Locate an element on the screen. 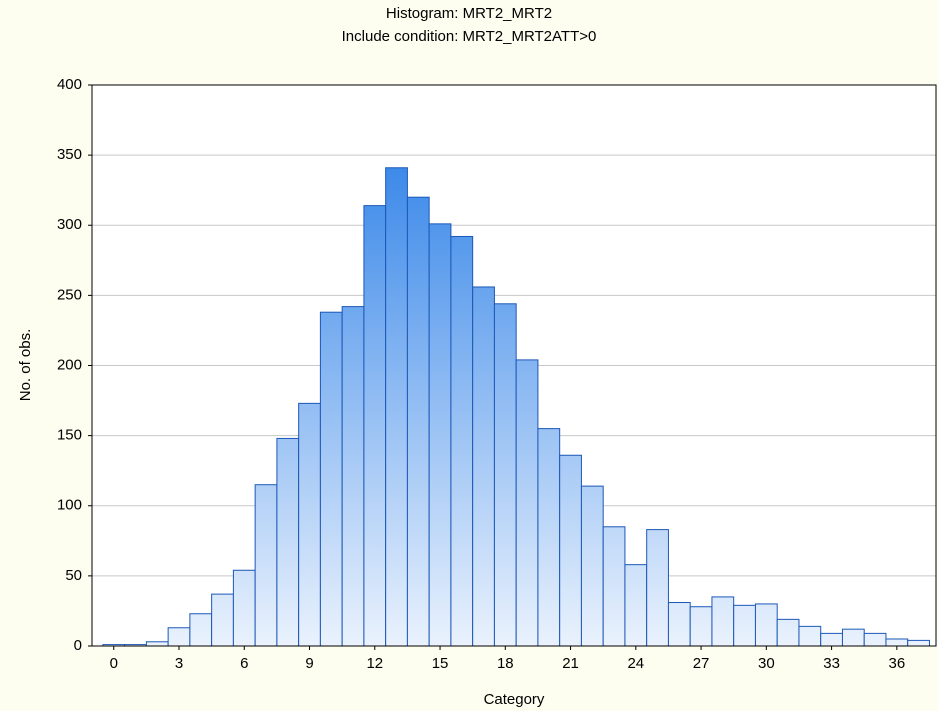 Image resolution: width=938 pixels, height=711 pixels. chart-subtitle: Include condition: MRT2_MRT2ATT>0 is located at coordinates (469, 36).